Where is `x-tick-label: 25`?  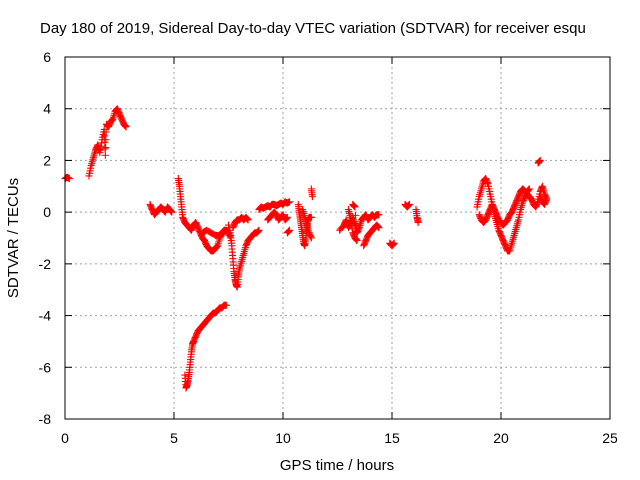 x-tick-label: 25 is located at coordinates (610, 438).